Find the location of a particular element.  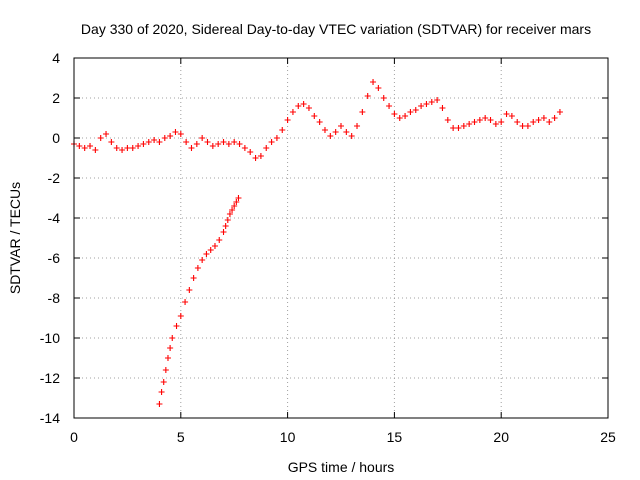

x-tick-label: 0 is located at coordinates (74, 437).